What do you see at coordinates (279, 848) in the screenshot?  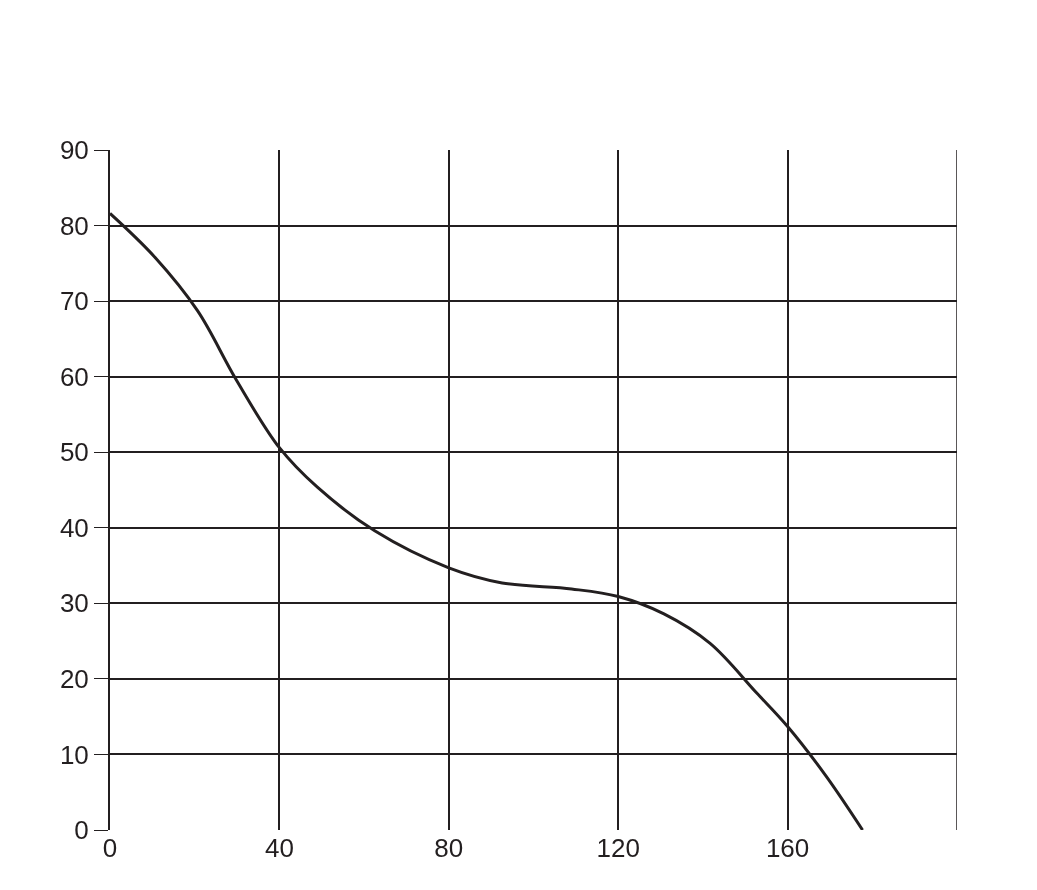 I see `x-tick-label: 40` at bounding box center [279, 848].